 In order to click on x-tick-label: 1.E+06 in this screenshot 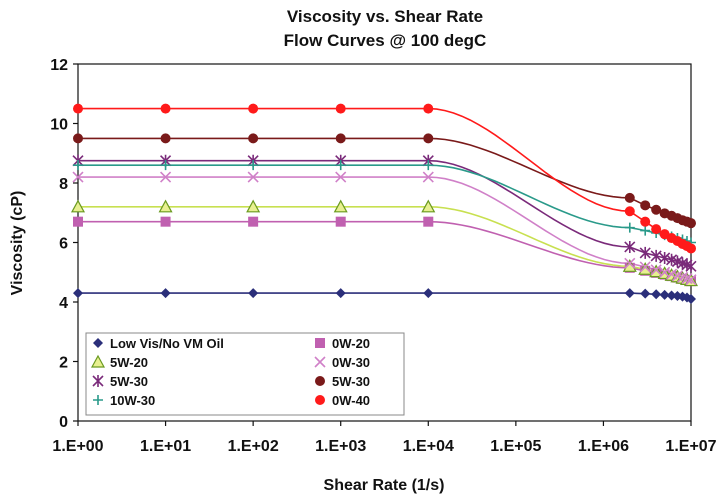, I will do `click(603, 446)`.